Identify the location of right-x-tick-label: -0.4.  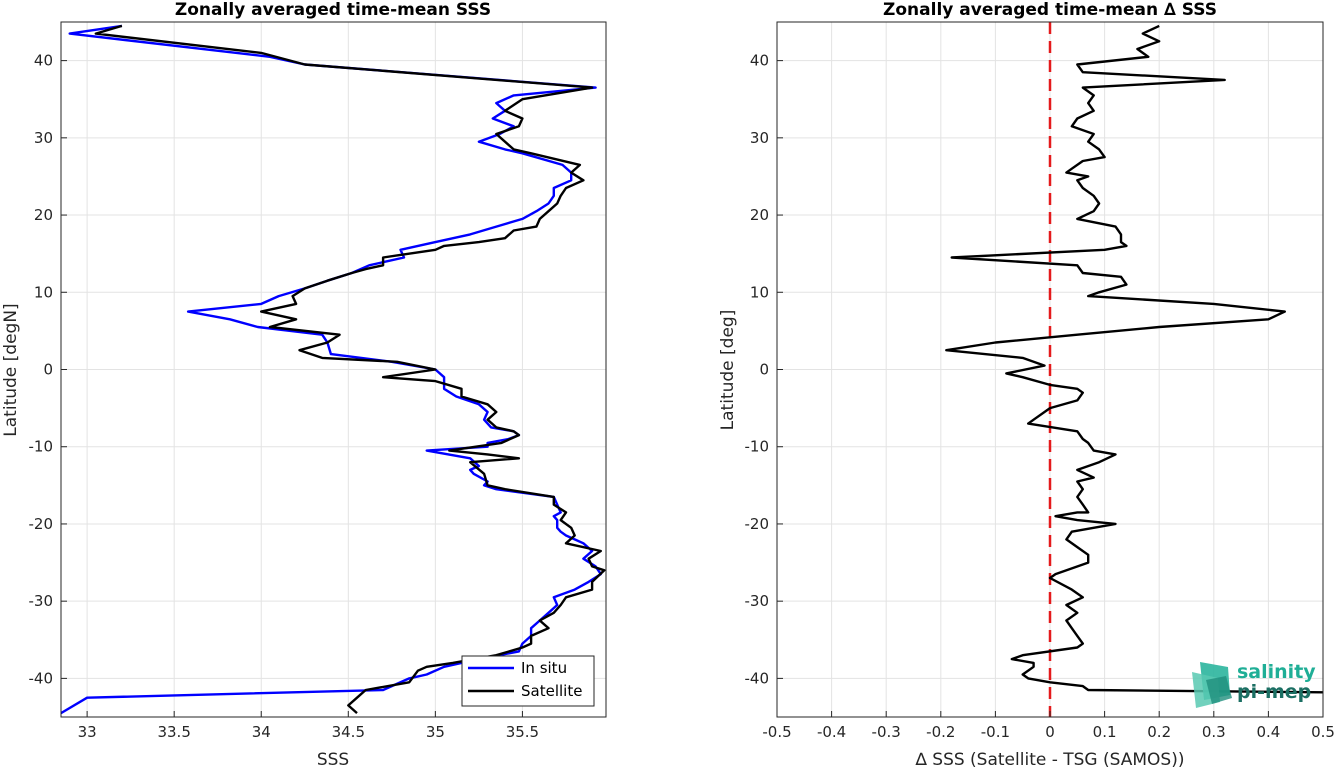
(831, 732).